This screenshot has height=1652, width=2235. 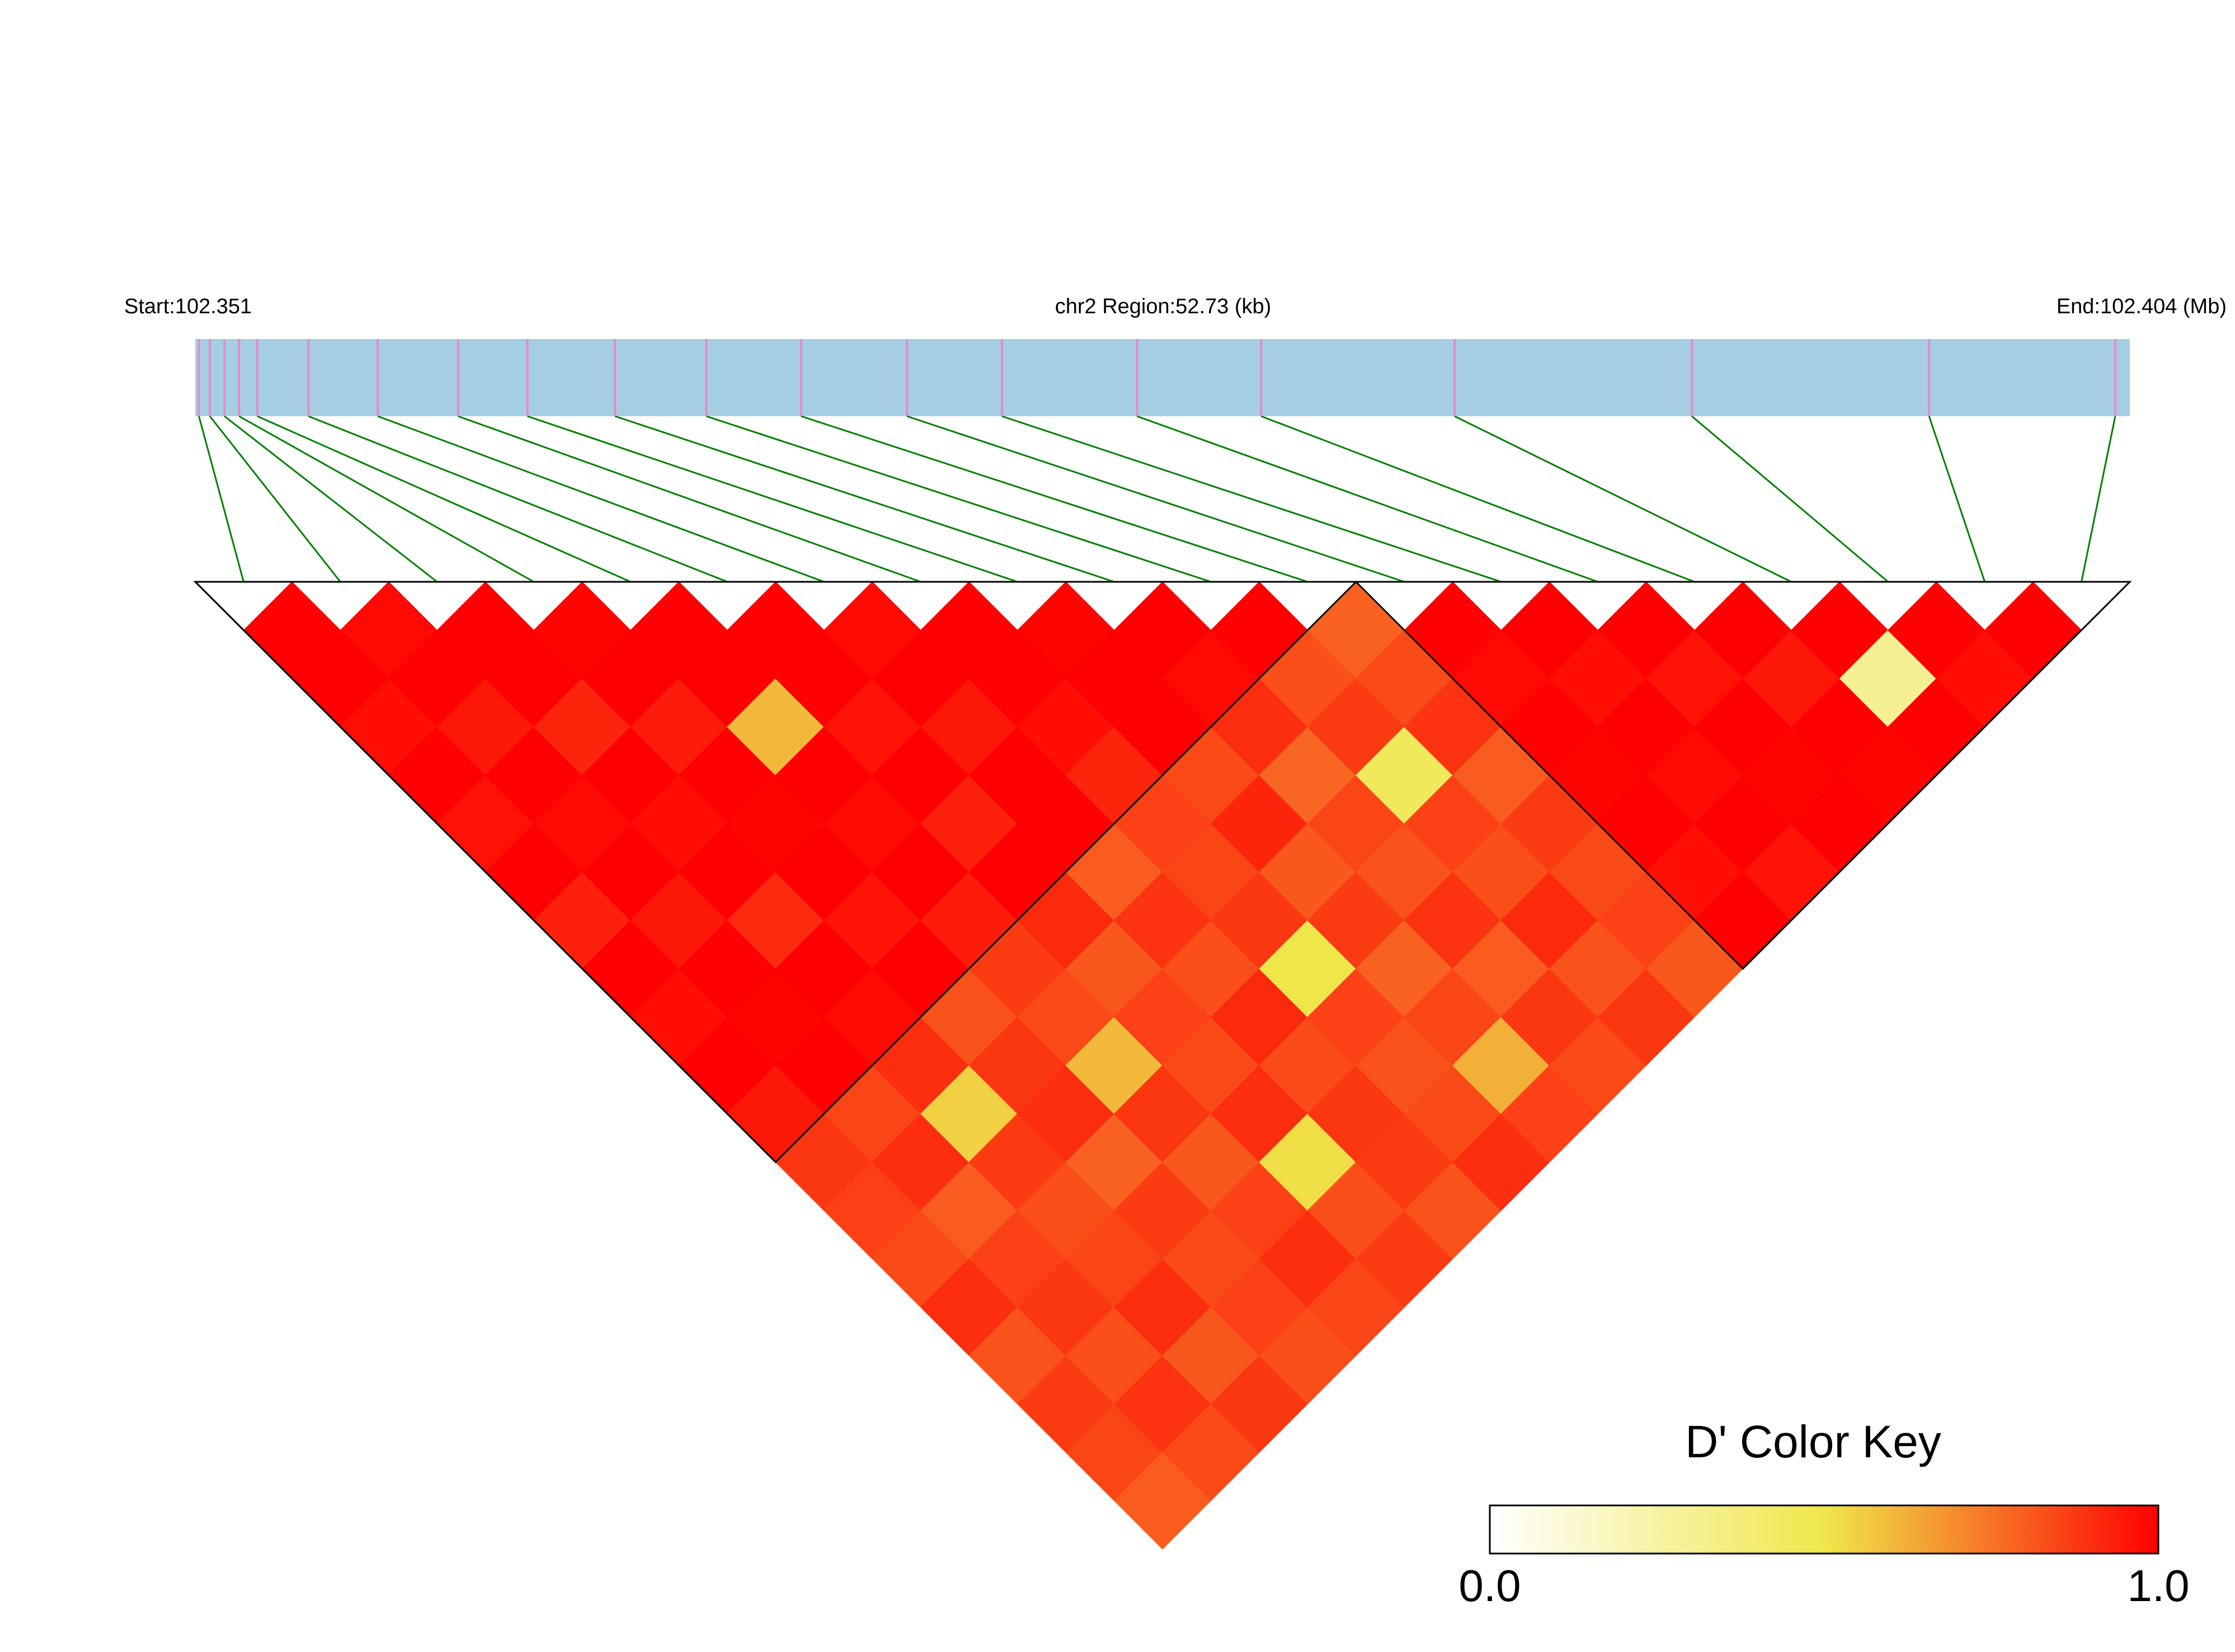 What do you see at coordinates (1824, 1529) in the screenshot?
I see `color-key` at bounding box center [1824, 1529].